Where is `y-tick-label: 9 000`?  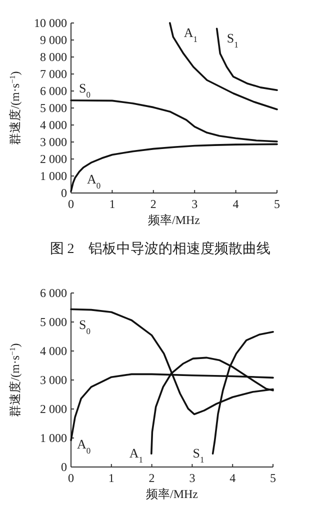
y-tick-label: 9 000 is located at coordinates (53, 40).